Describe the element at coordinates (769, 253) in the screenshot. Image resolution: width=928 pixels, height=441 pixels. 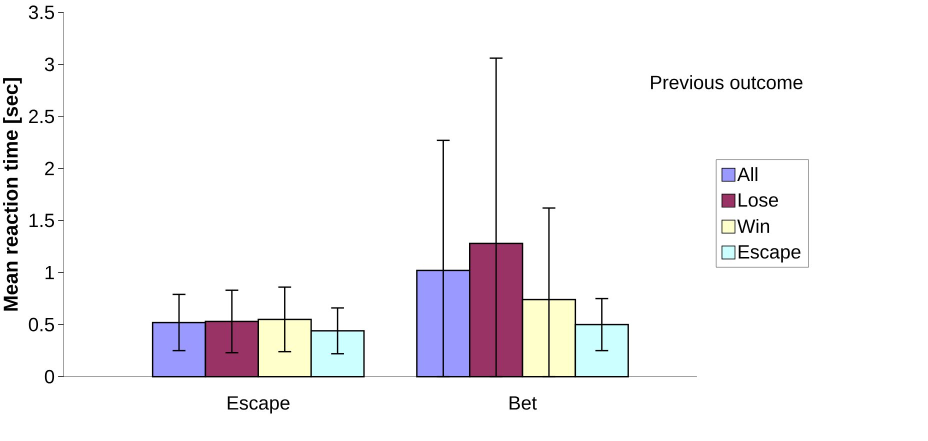
I see `legend-label: Escape` at that location.